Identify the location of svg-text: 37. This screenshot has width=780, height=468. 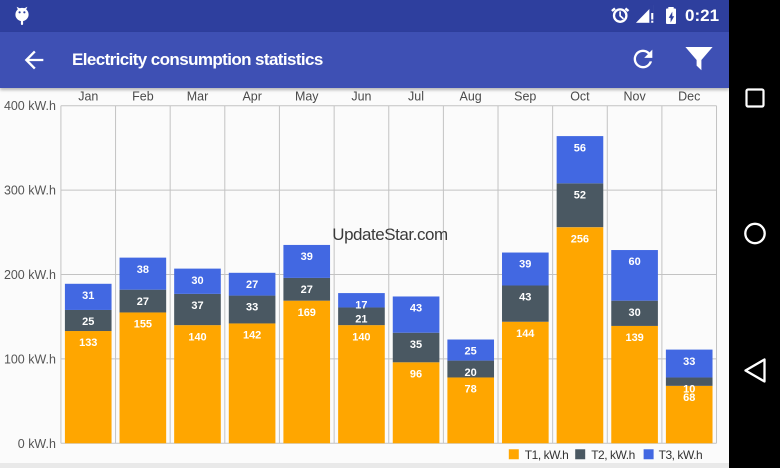
(197, 306).